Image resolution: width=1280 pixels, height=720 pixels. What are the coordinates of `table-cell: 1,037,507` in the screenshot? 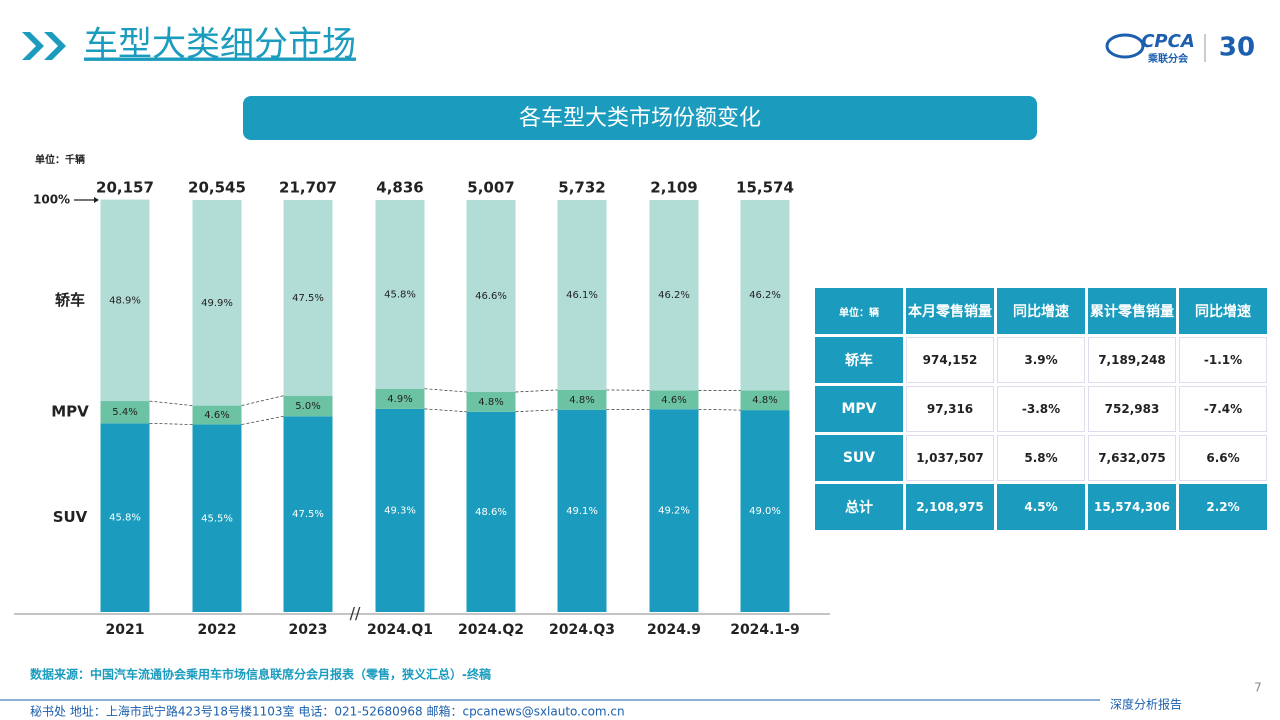 It's located at (950, 458).